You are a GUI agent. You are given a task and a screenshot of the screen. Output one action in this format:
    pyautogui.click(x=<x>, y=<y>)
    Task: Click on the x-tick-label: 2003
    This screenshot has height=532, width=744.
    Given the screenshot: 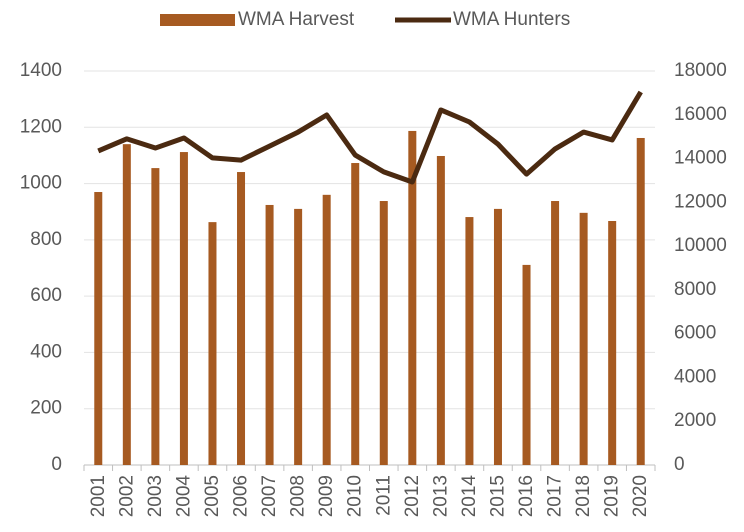 What is the action you would take?
    pyautogui.click(x=155, y=496)
    